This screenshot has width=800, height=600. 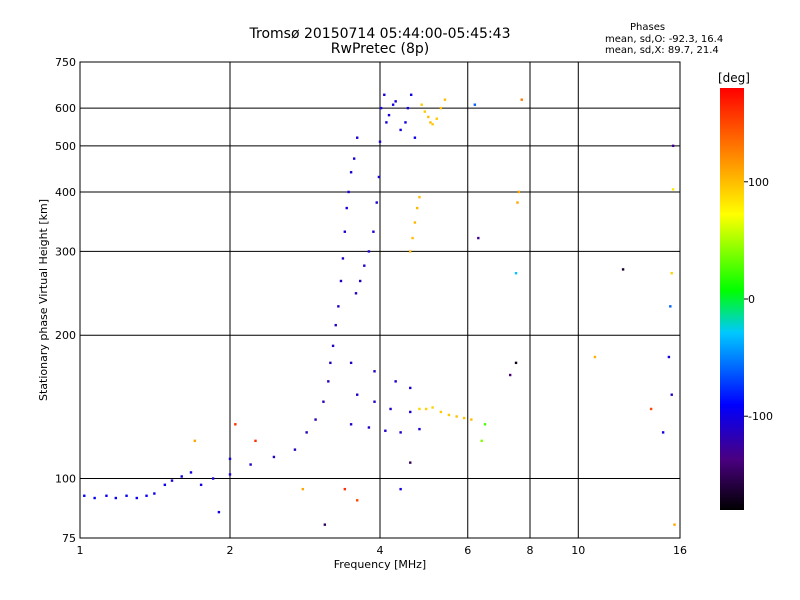 What do you see at coordinates (760, 416) in the screenshot?
I see `colorbar-tick-label: -100` at bounding box center [760, 416].